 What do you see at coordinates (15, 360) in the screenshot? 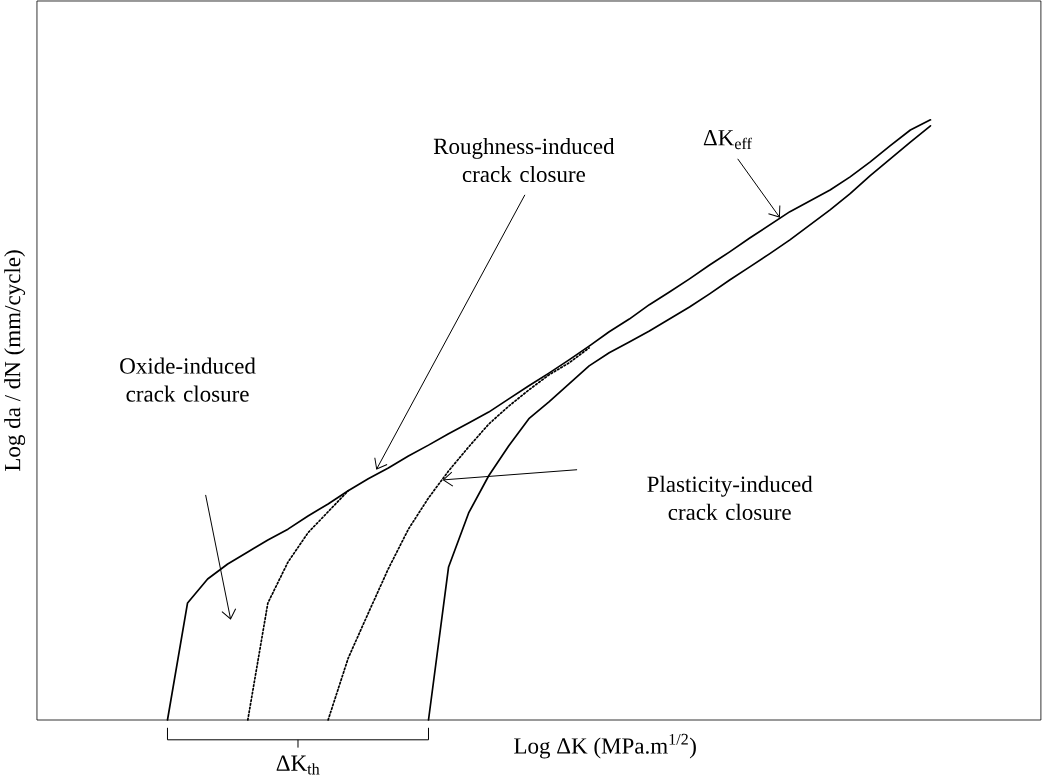
I see `y-axis-title: Log da / dN (mm/cycle)` at bounding box center [15, 360].